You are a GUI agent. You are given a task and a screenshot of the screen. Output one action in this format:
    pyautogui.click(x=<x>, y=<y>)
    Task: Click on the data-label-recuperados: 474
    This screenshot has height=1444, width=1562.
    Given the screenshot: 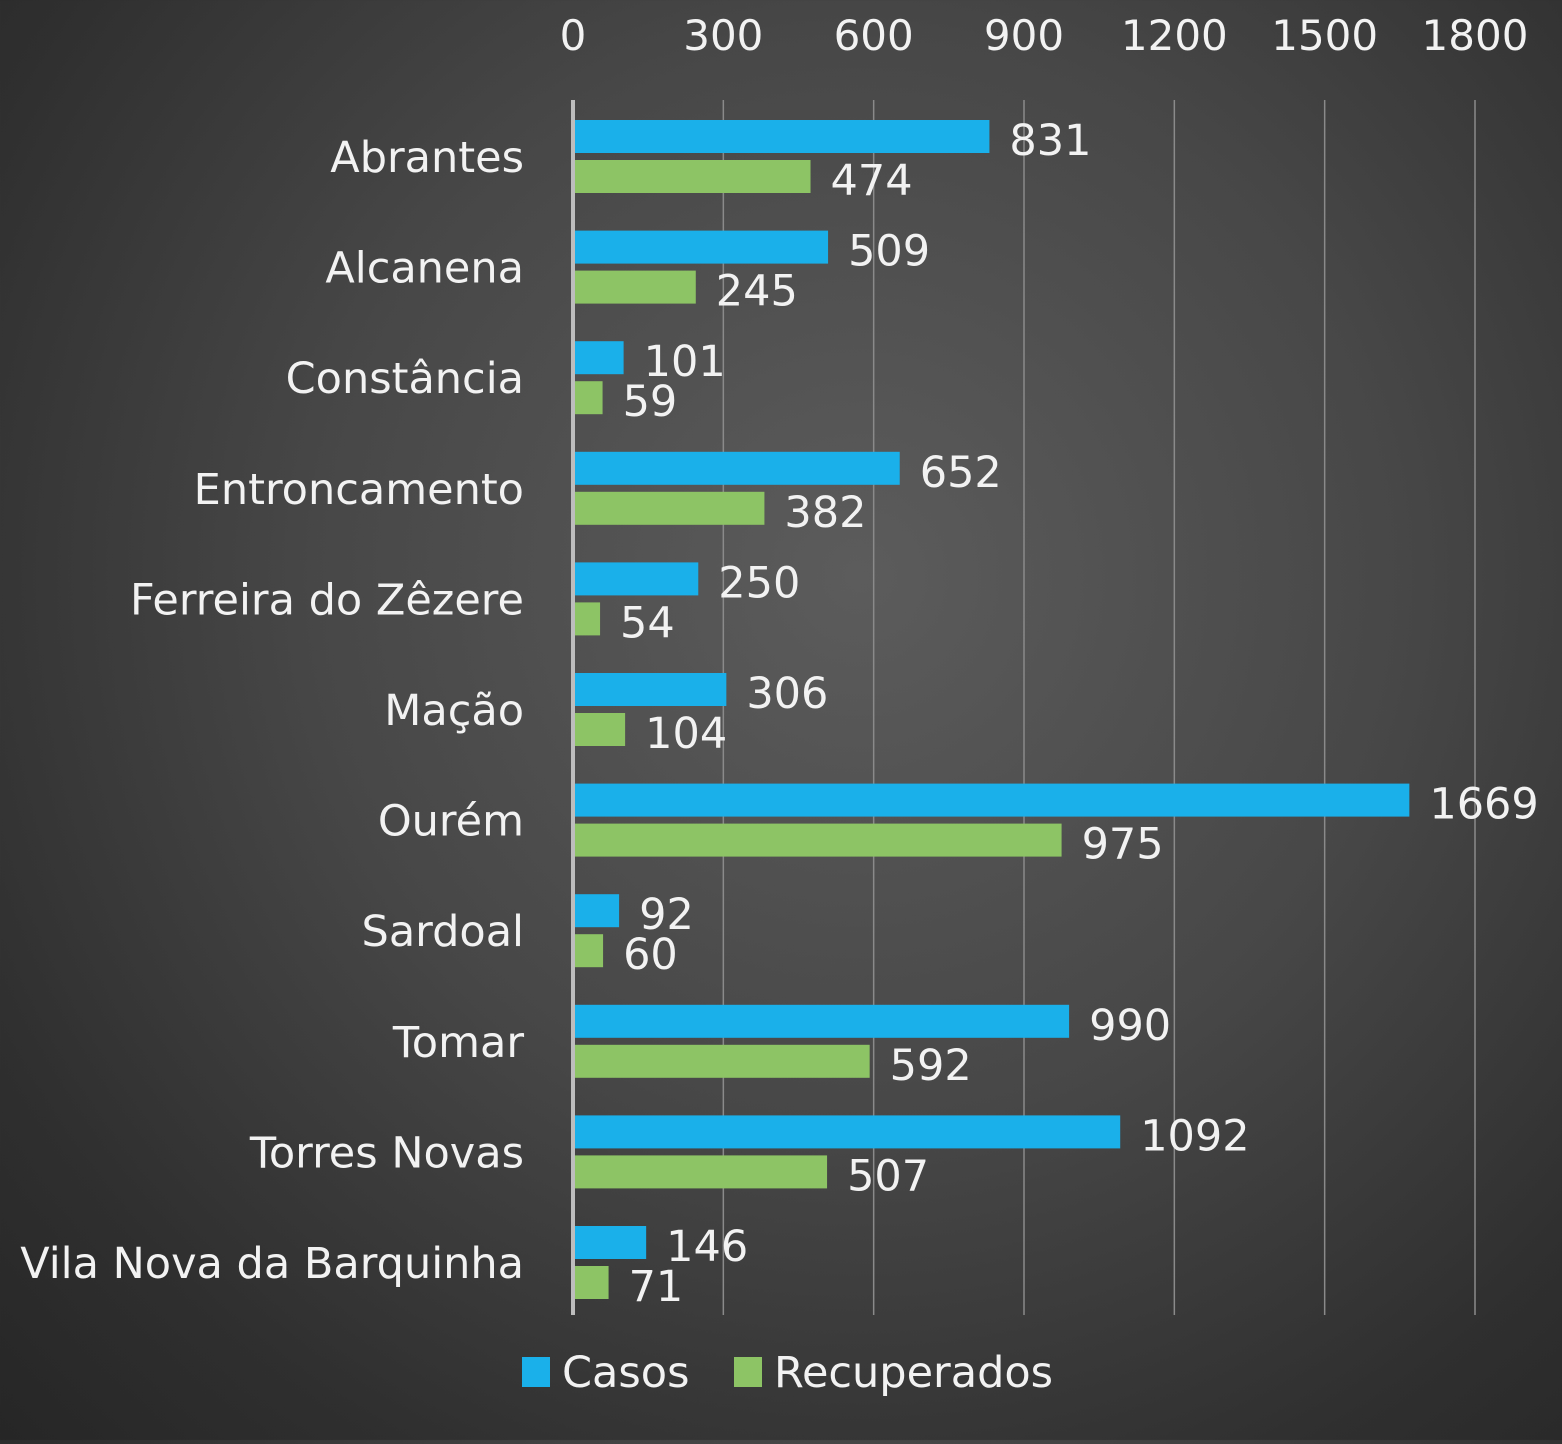 What is the action you would take?
    pyautogui.click(x=872, y=181)
    